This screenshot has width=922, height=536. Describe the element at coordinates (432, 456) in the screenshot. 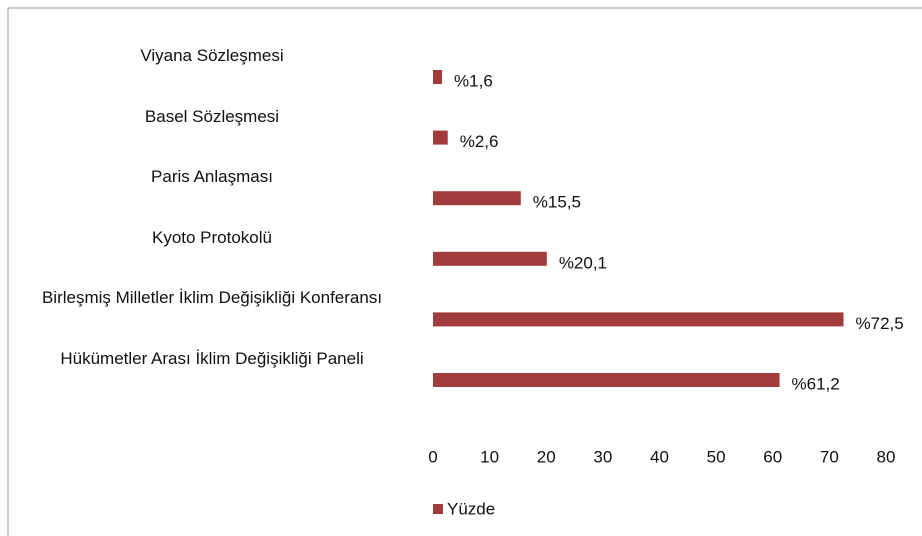

I see `x-tick-label: 0` at that location.